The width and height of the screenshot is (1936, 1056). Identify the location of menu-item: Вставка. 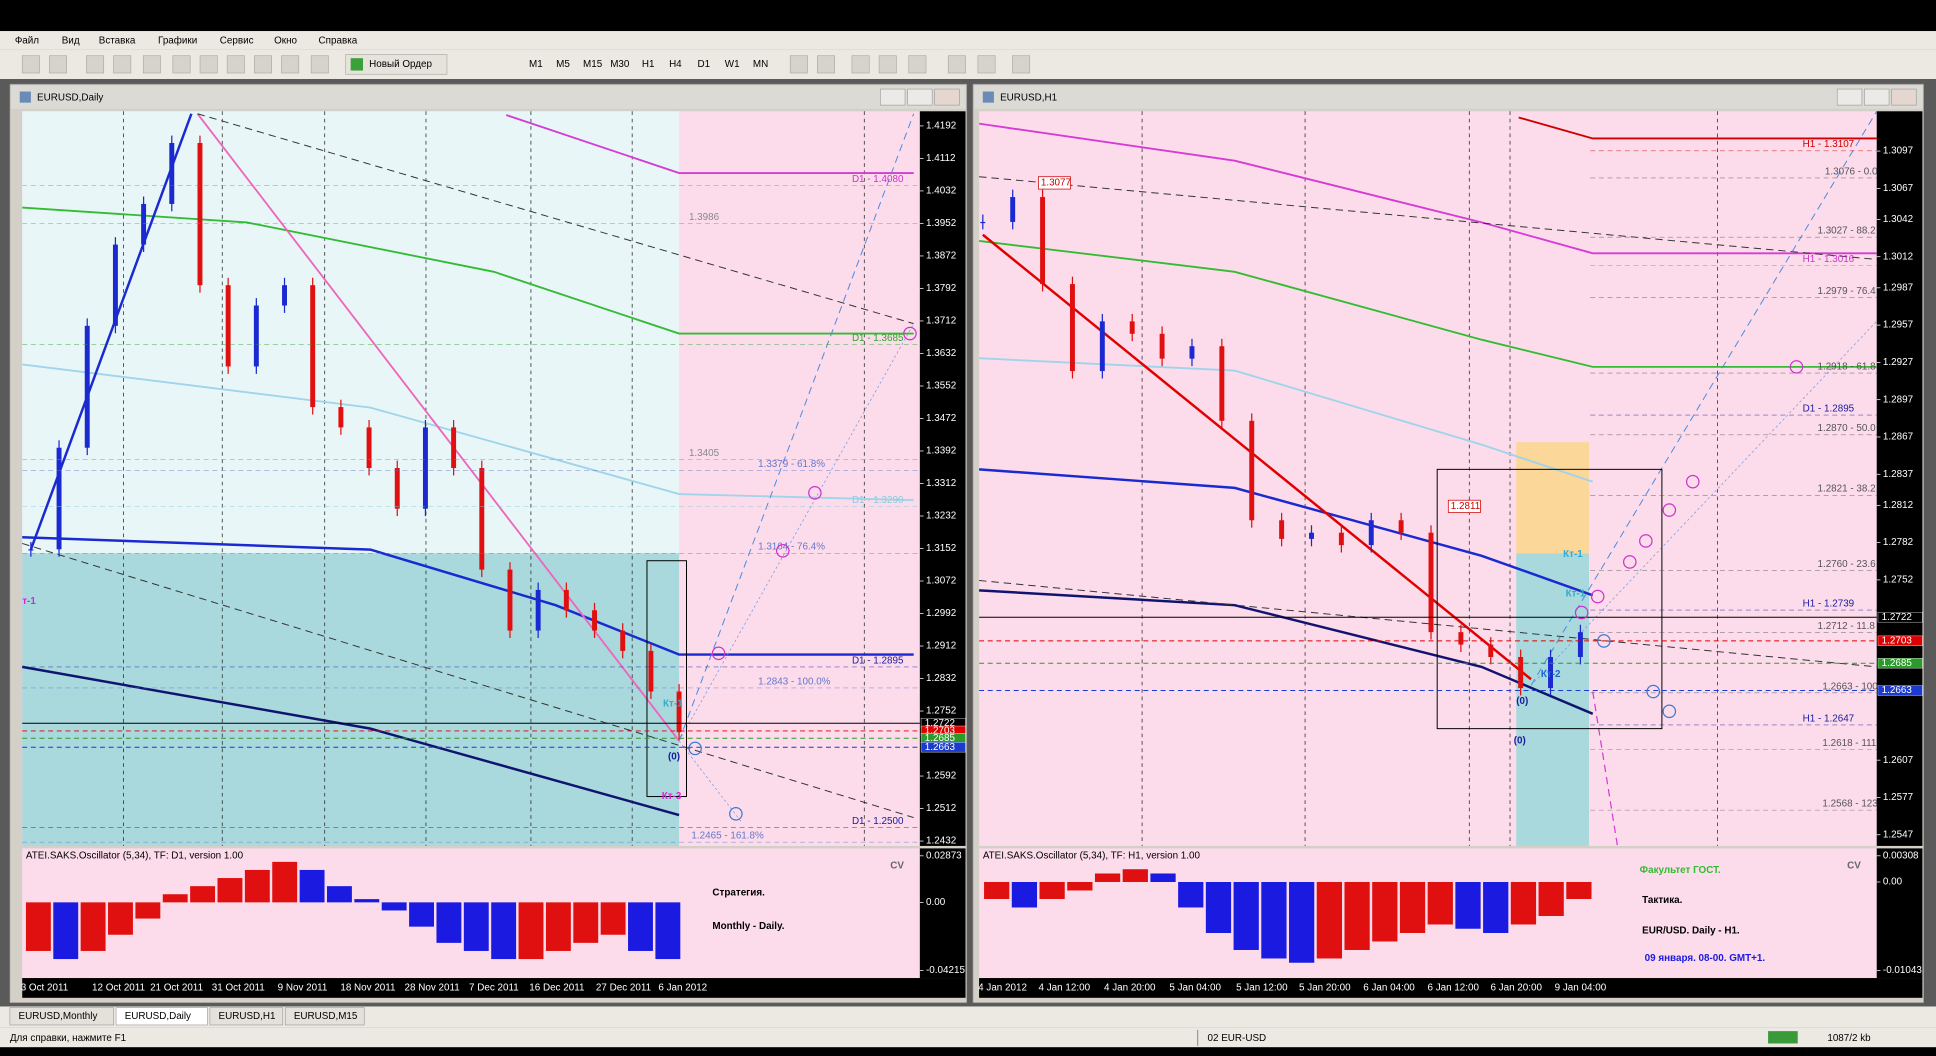
(117, 41).